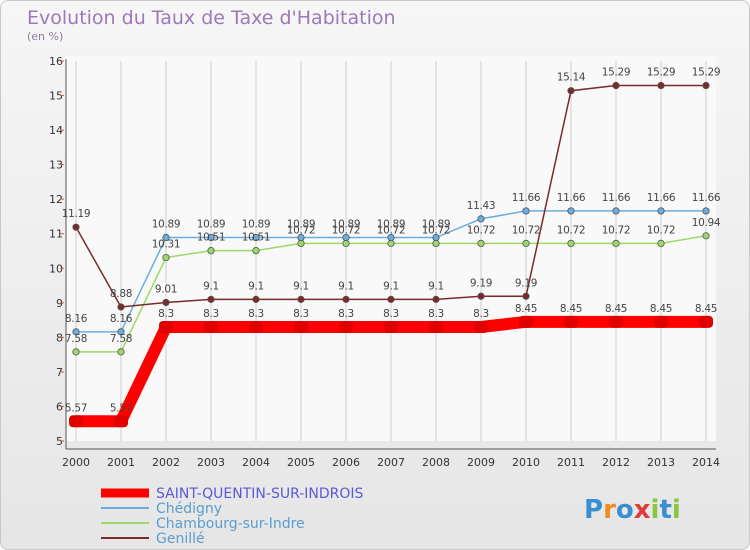 Image resolution: width=750 pixels, height=550 pixels. I want to click on y-tick-label: 8, so click(59, 337).